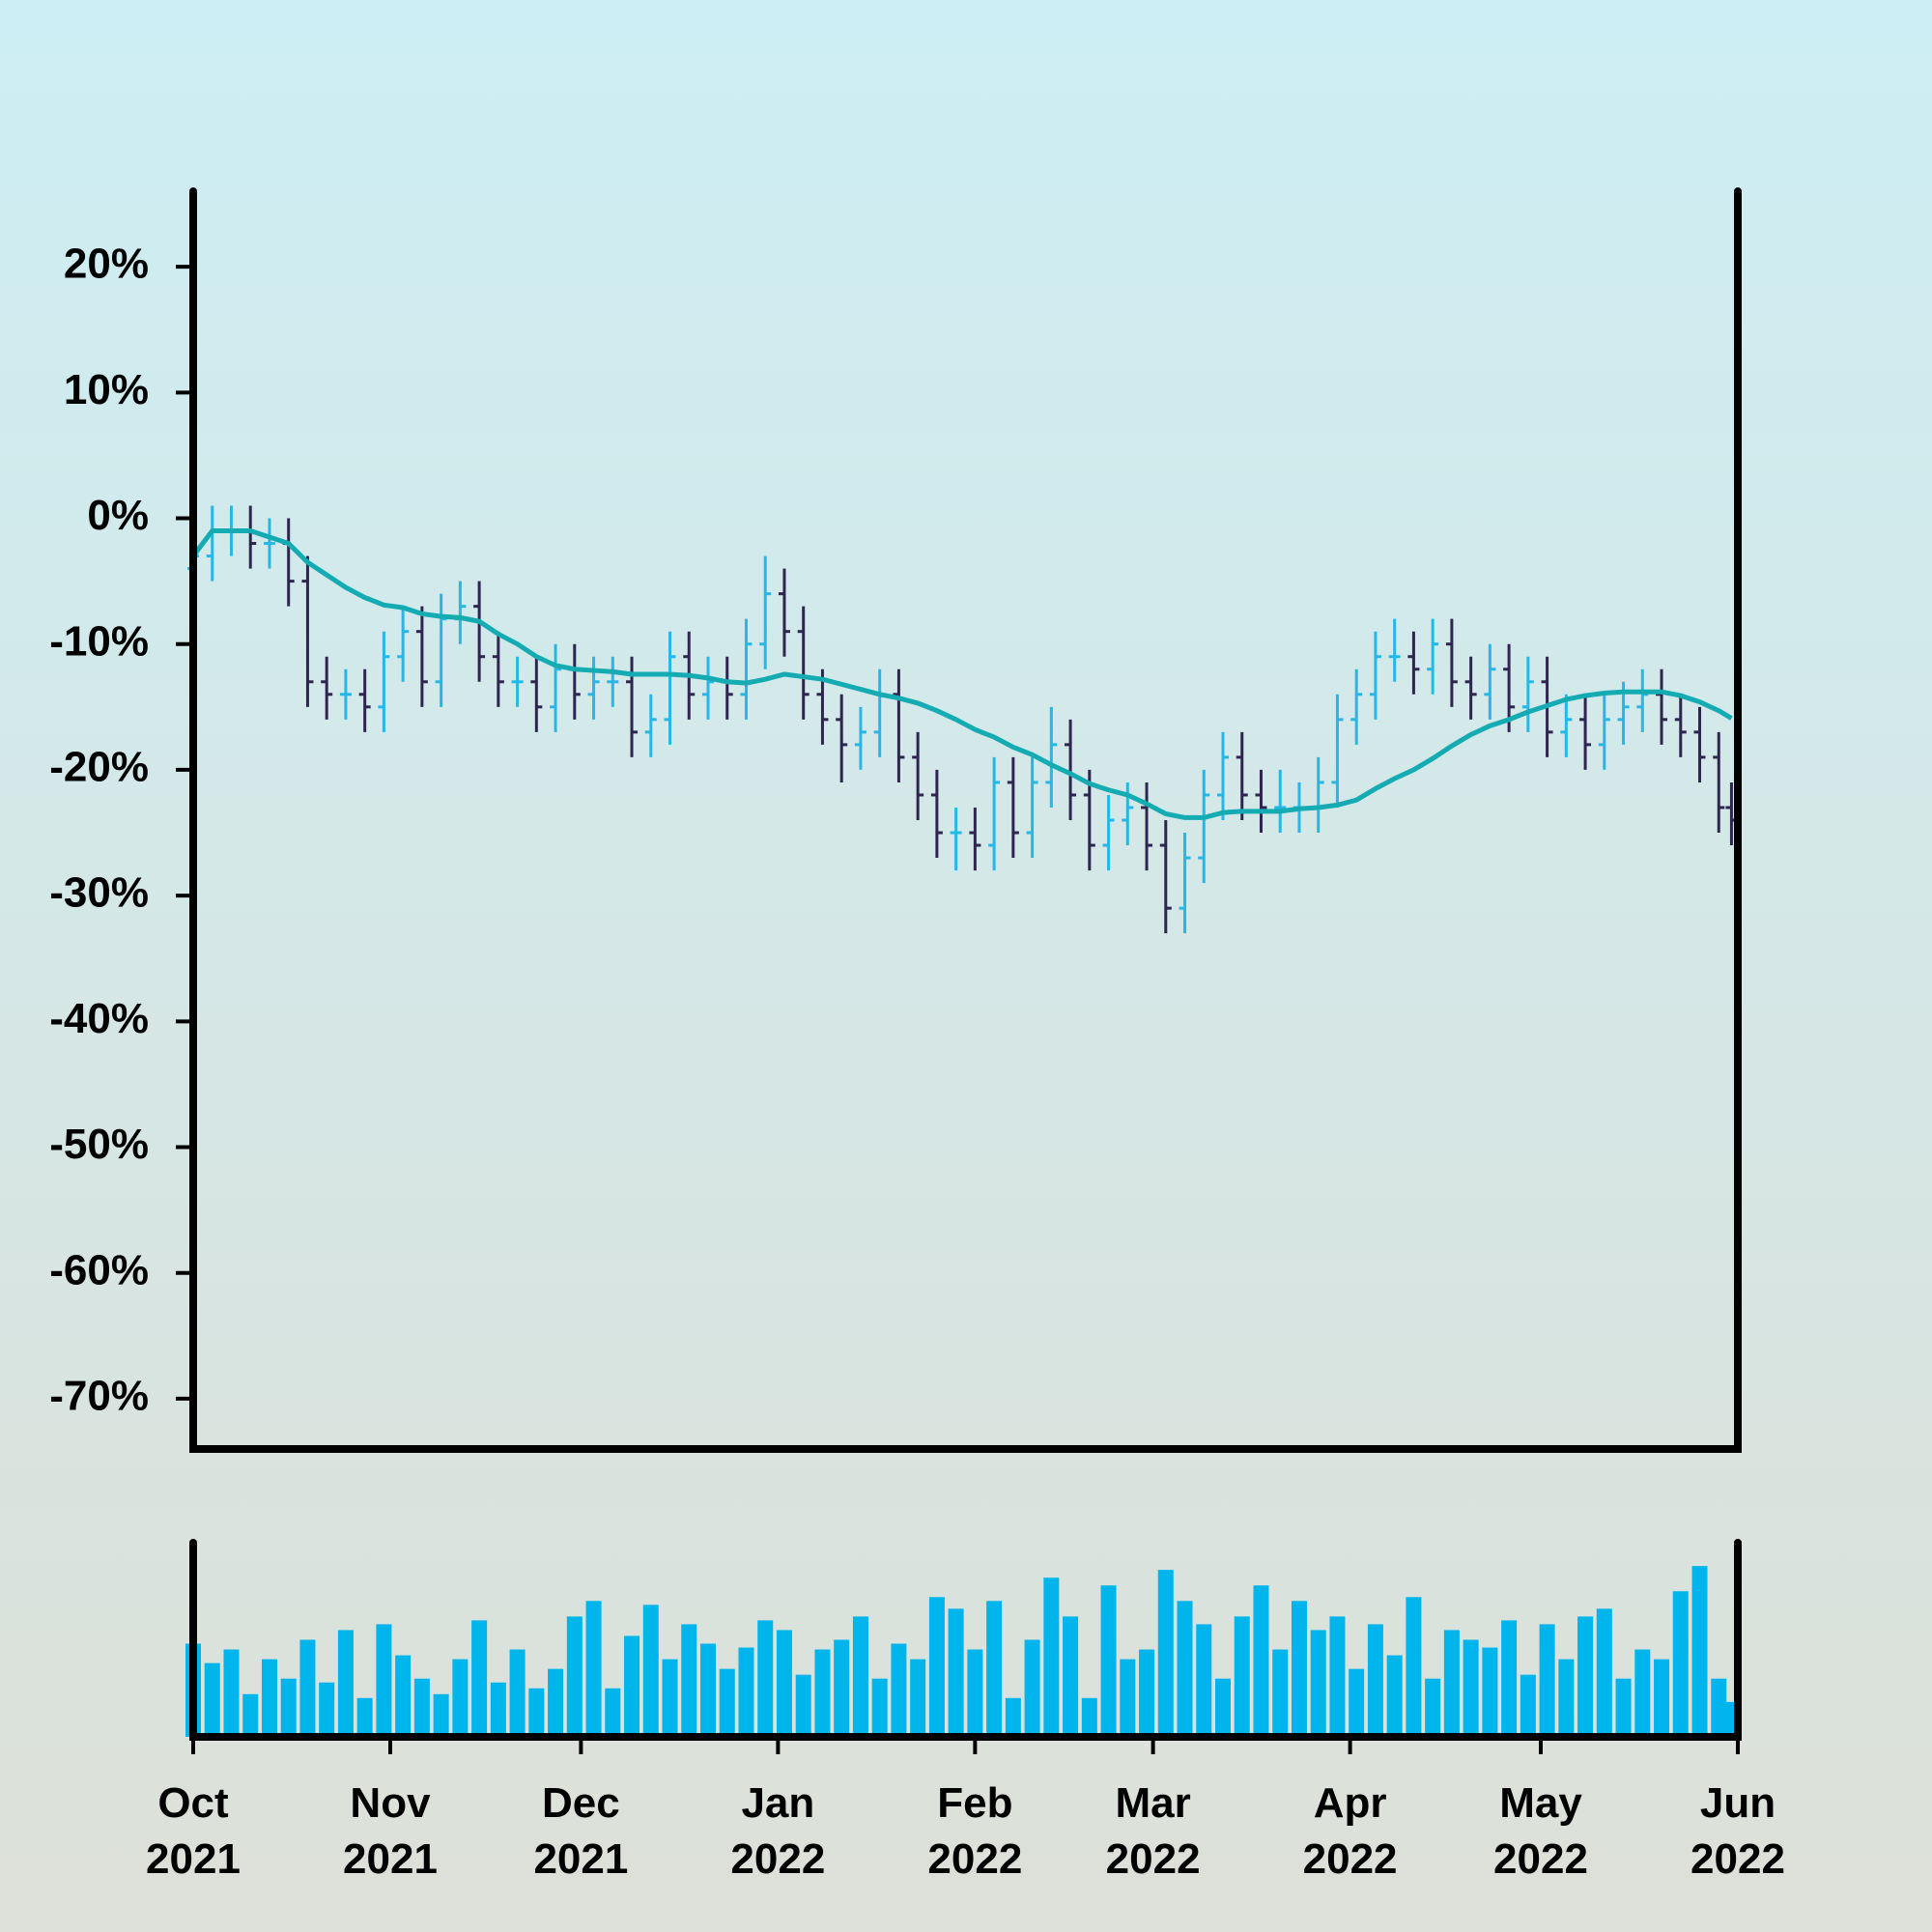  I want to click on y-tick-label: 20%, so click(106, 264).